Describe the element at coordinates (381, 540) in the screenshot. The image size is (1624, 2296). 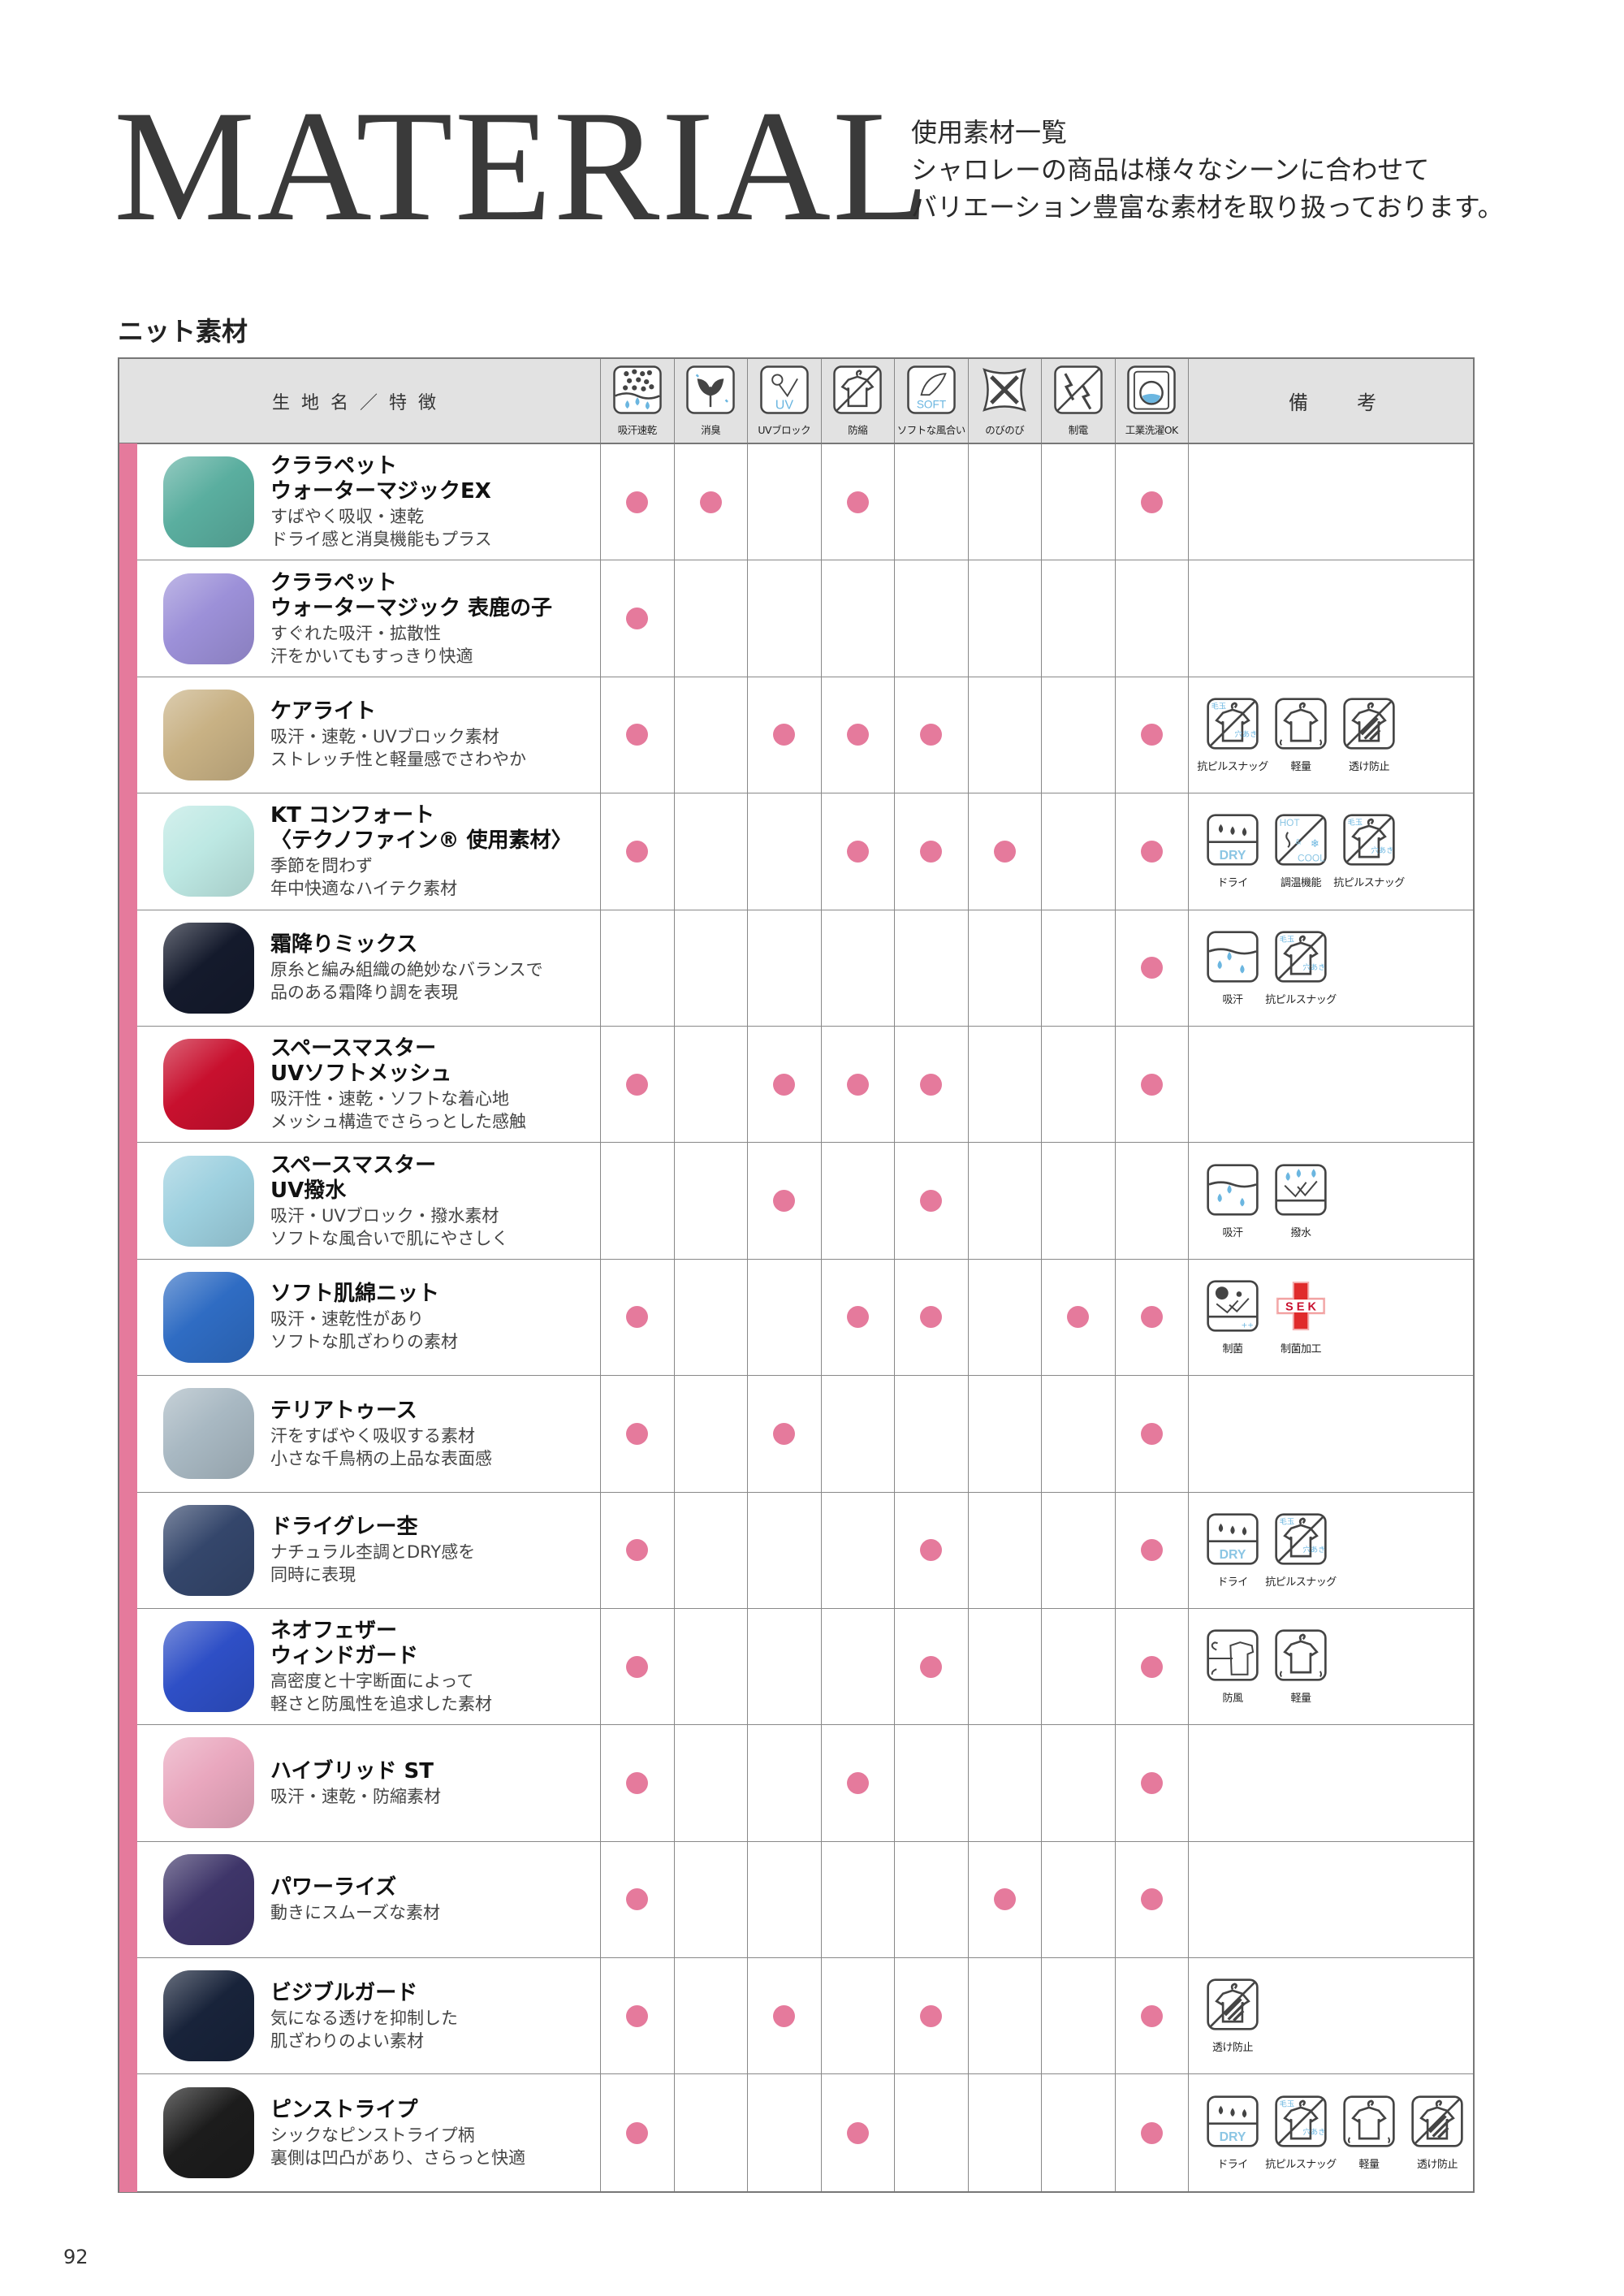
I see `material-description: ドライ感と消臭機能もプラス` at that location.